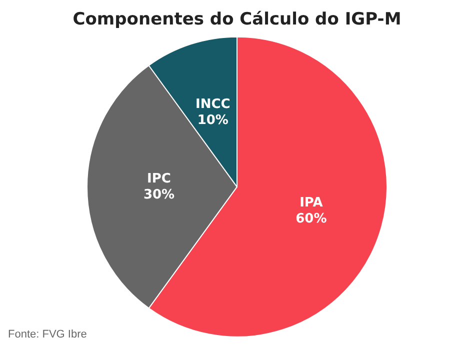 The height and width of the screenshot is (346, 474). Describe the element at coordinates (311, 218) in the screenshot. I see `data-label: 60%` at that location.